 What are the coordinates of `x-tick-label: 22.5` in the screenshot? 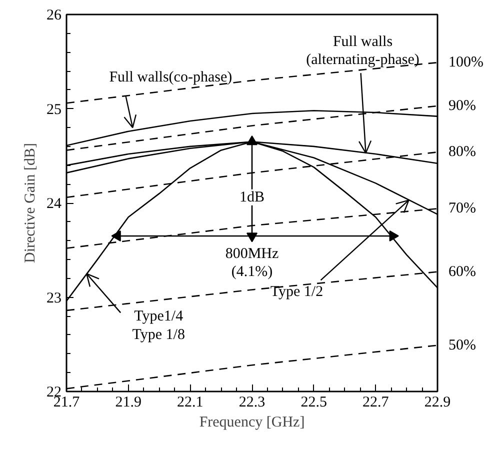 It's located at (313, 402).